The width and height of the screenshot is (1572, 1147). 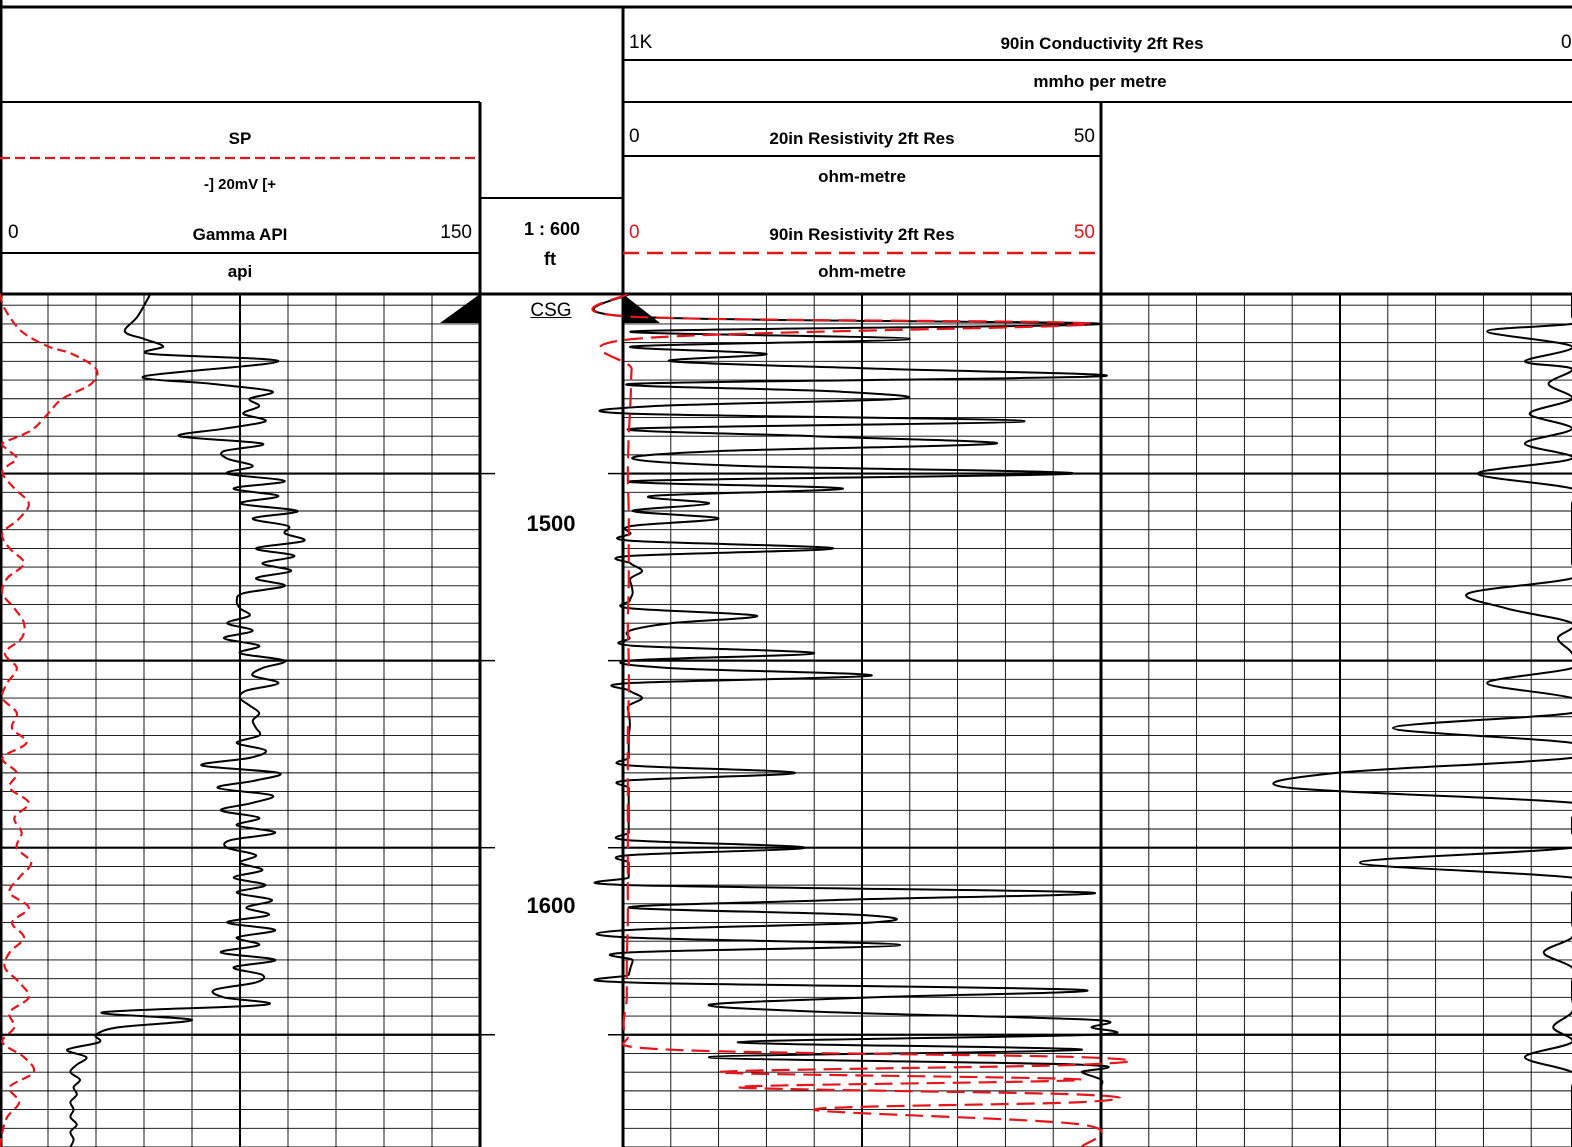 What do you see at coordinates (552, 229) in the screenshot?
I see `depth-scale-ratio: 1 : 600` at bounding box center [552, 229].